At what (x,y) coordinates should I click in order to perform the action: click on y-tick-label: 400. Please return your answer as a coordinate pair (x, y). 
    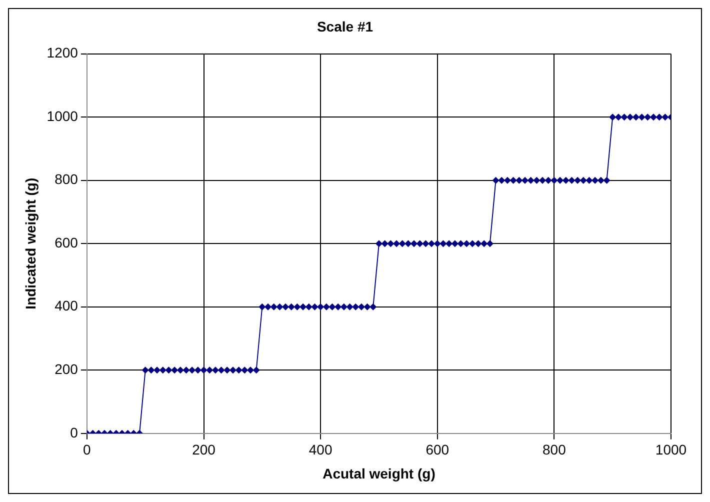
    Looking at the image, I should click on (66, 306).